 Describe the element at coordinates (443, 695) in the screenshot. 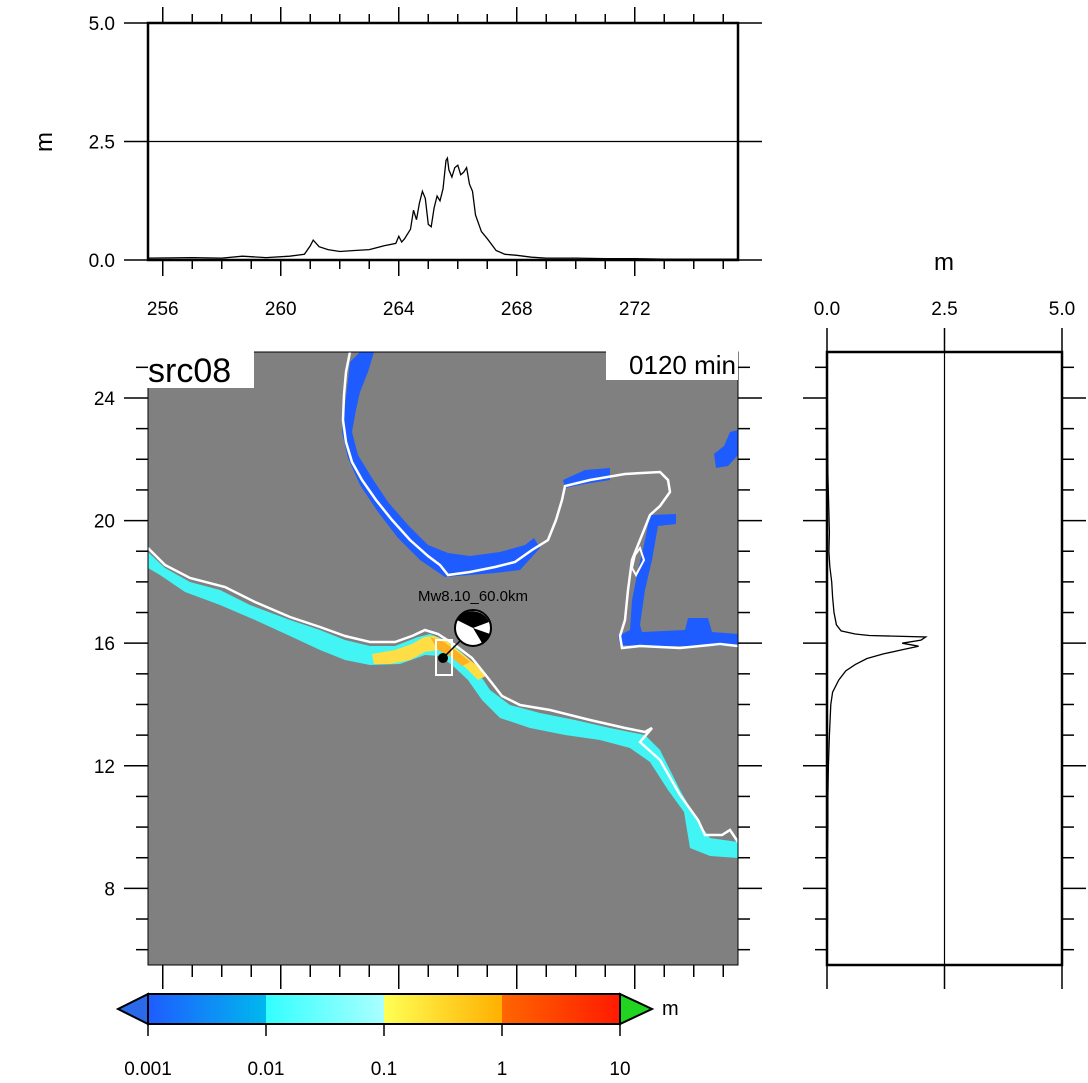

I see `coastline-pacific` at that location.